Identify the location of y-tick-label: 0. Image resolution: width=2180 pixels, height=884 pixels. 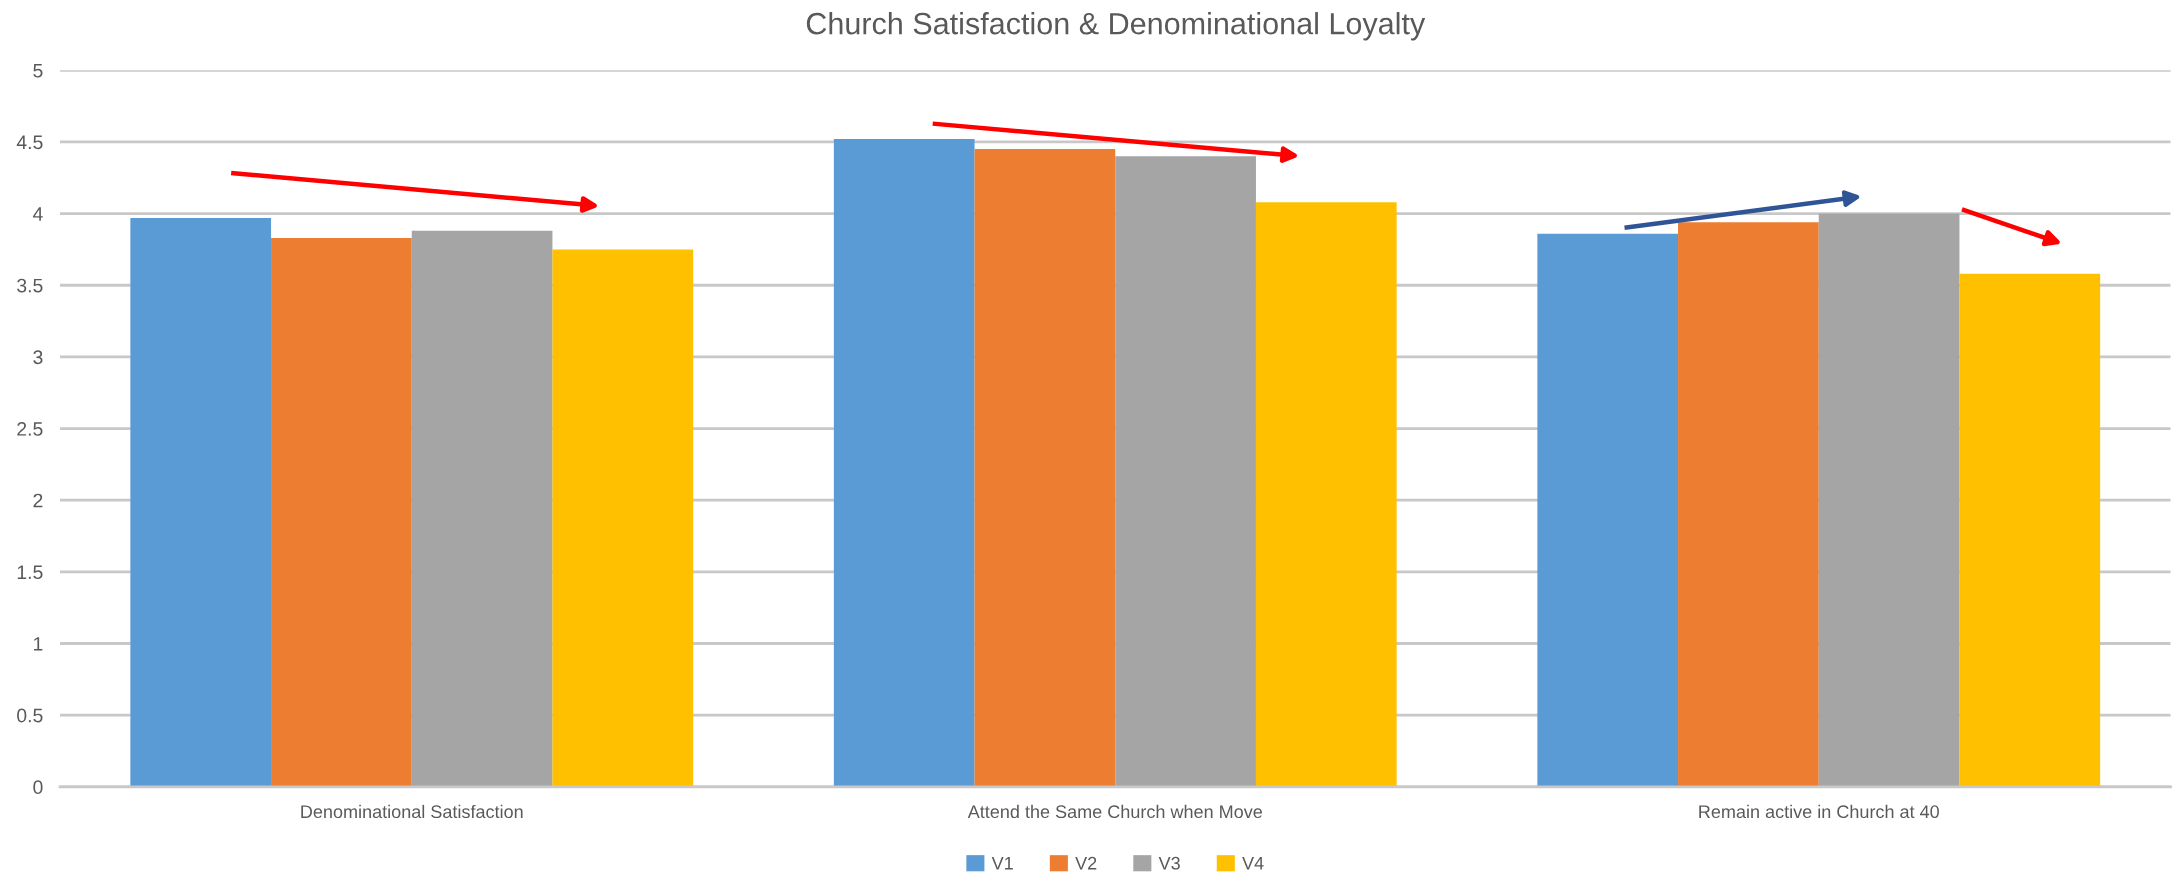
(38, 787).